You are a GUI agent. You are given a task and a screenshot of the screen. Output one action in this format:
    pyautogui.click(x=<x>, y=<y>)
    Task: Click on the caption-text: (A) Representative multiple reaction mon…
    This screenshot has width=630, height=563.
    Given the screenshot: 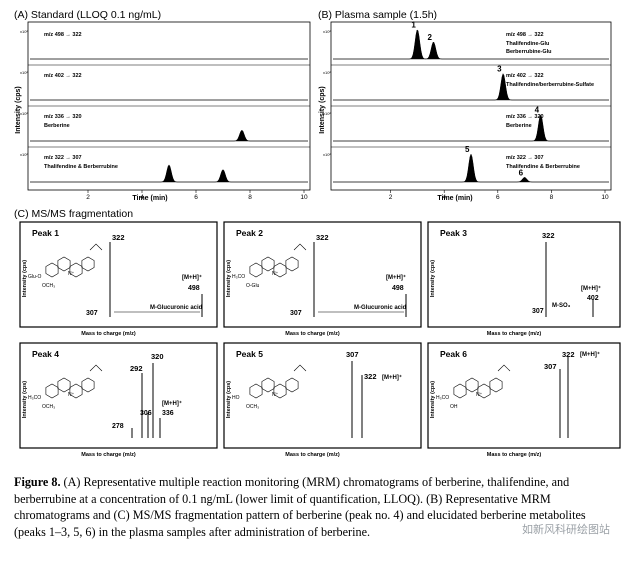 What is the action you would take?
    pyautogui.click(x=300, y=507)
    